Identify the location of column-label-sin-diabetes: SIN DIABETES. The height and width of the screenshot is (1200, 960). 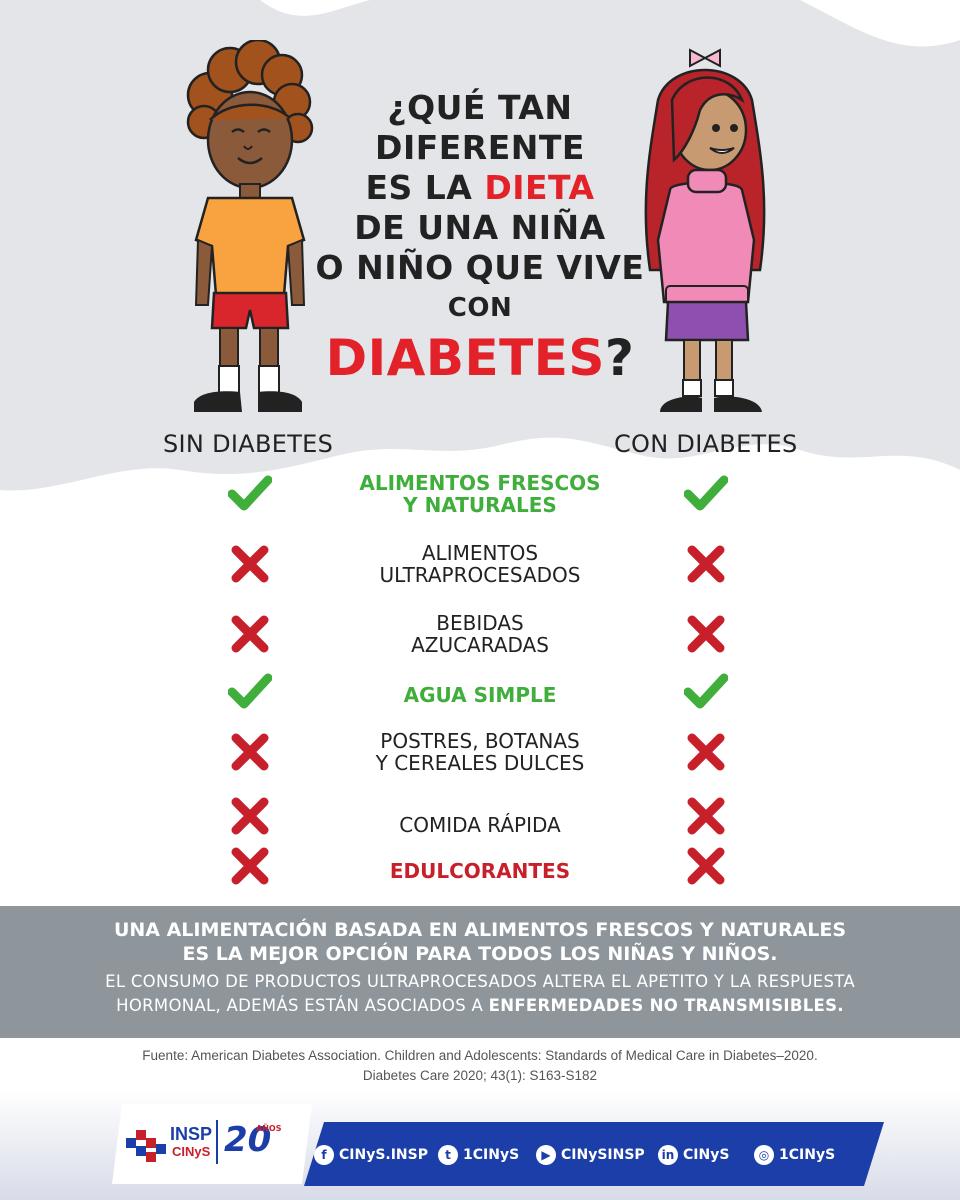
(248, 444).